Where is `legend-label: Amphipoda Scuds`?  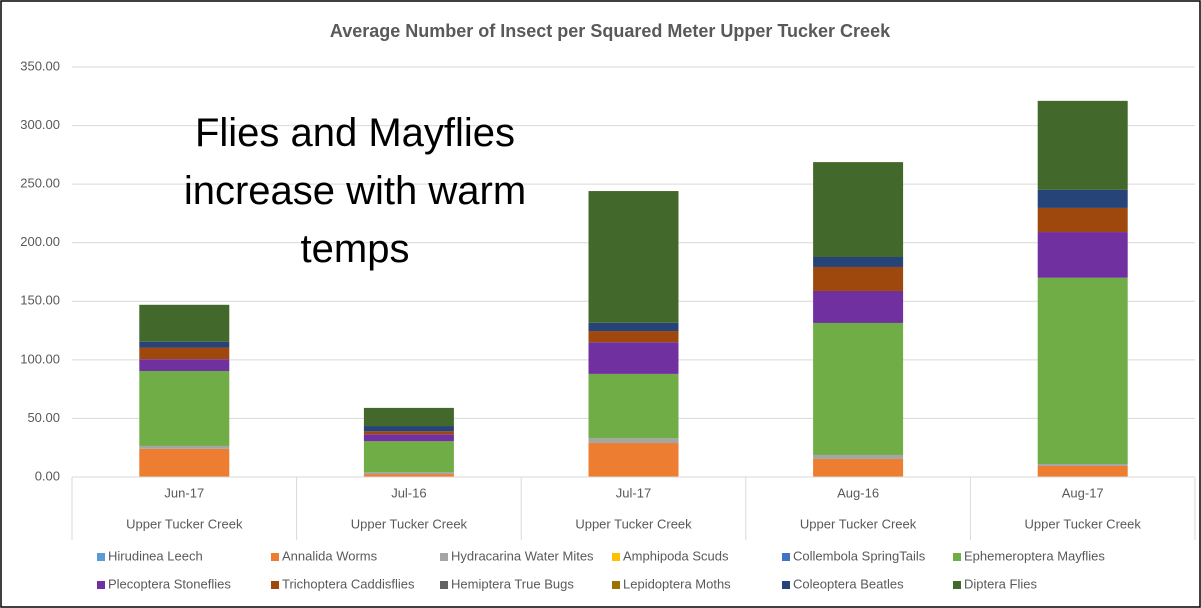 legend-label: Amphipoda Scuds is located at coordinates (676, 555).